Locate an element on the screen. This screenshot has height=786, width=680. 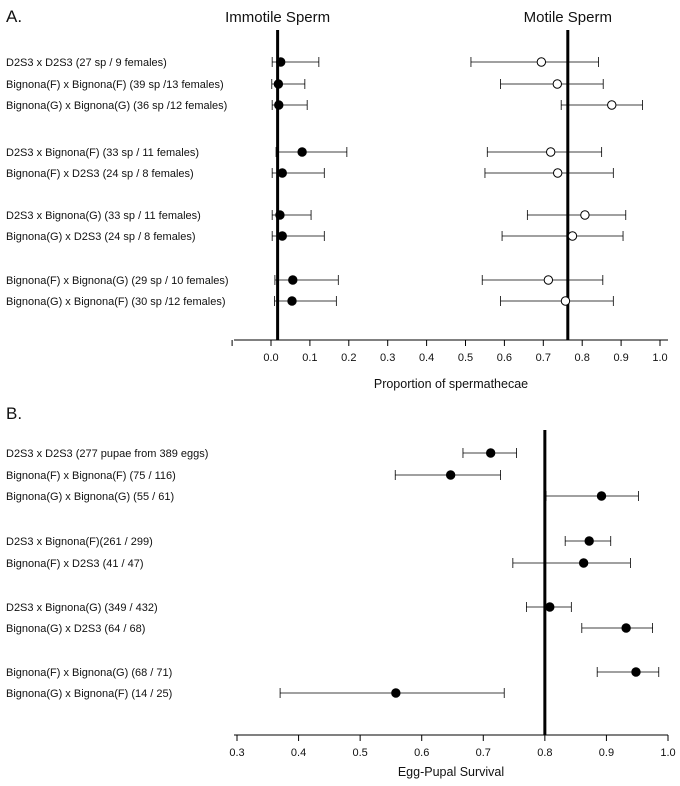
panel-b-row: Bignona(F) x Bignona(G) (68 / 71) is located at coordinates (333, 673).